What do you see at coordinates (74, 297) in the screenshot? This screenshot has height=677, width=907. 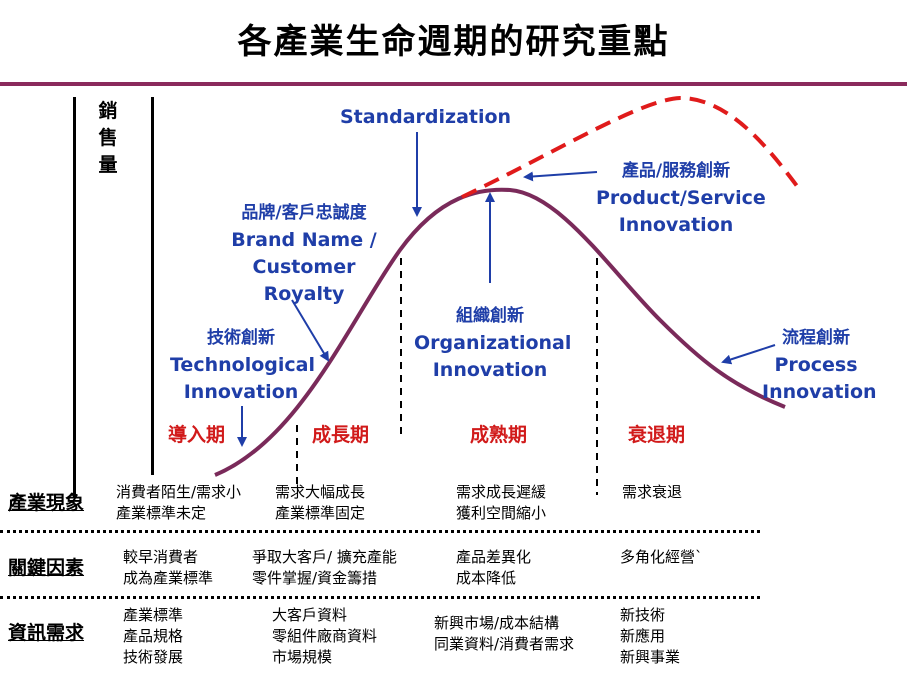 I see `y-axis-line-left` at bounding box center [74, 297].